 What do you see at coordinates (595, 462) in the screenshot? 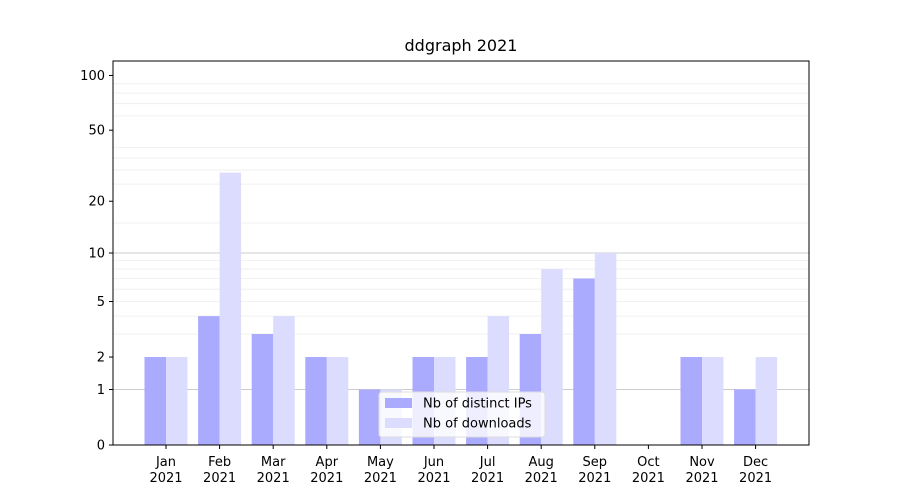
I see `x-tick-label-month: Sep` at bounding box center [595, 462].